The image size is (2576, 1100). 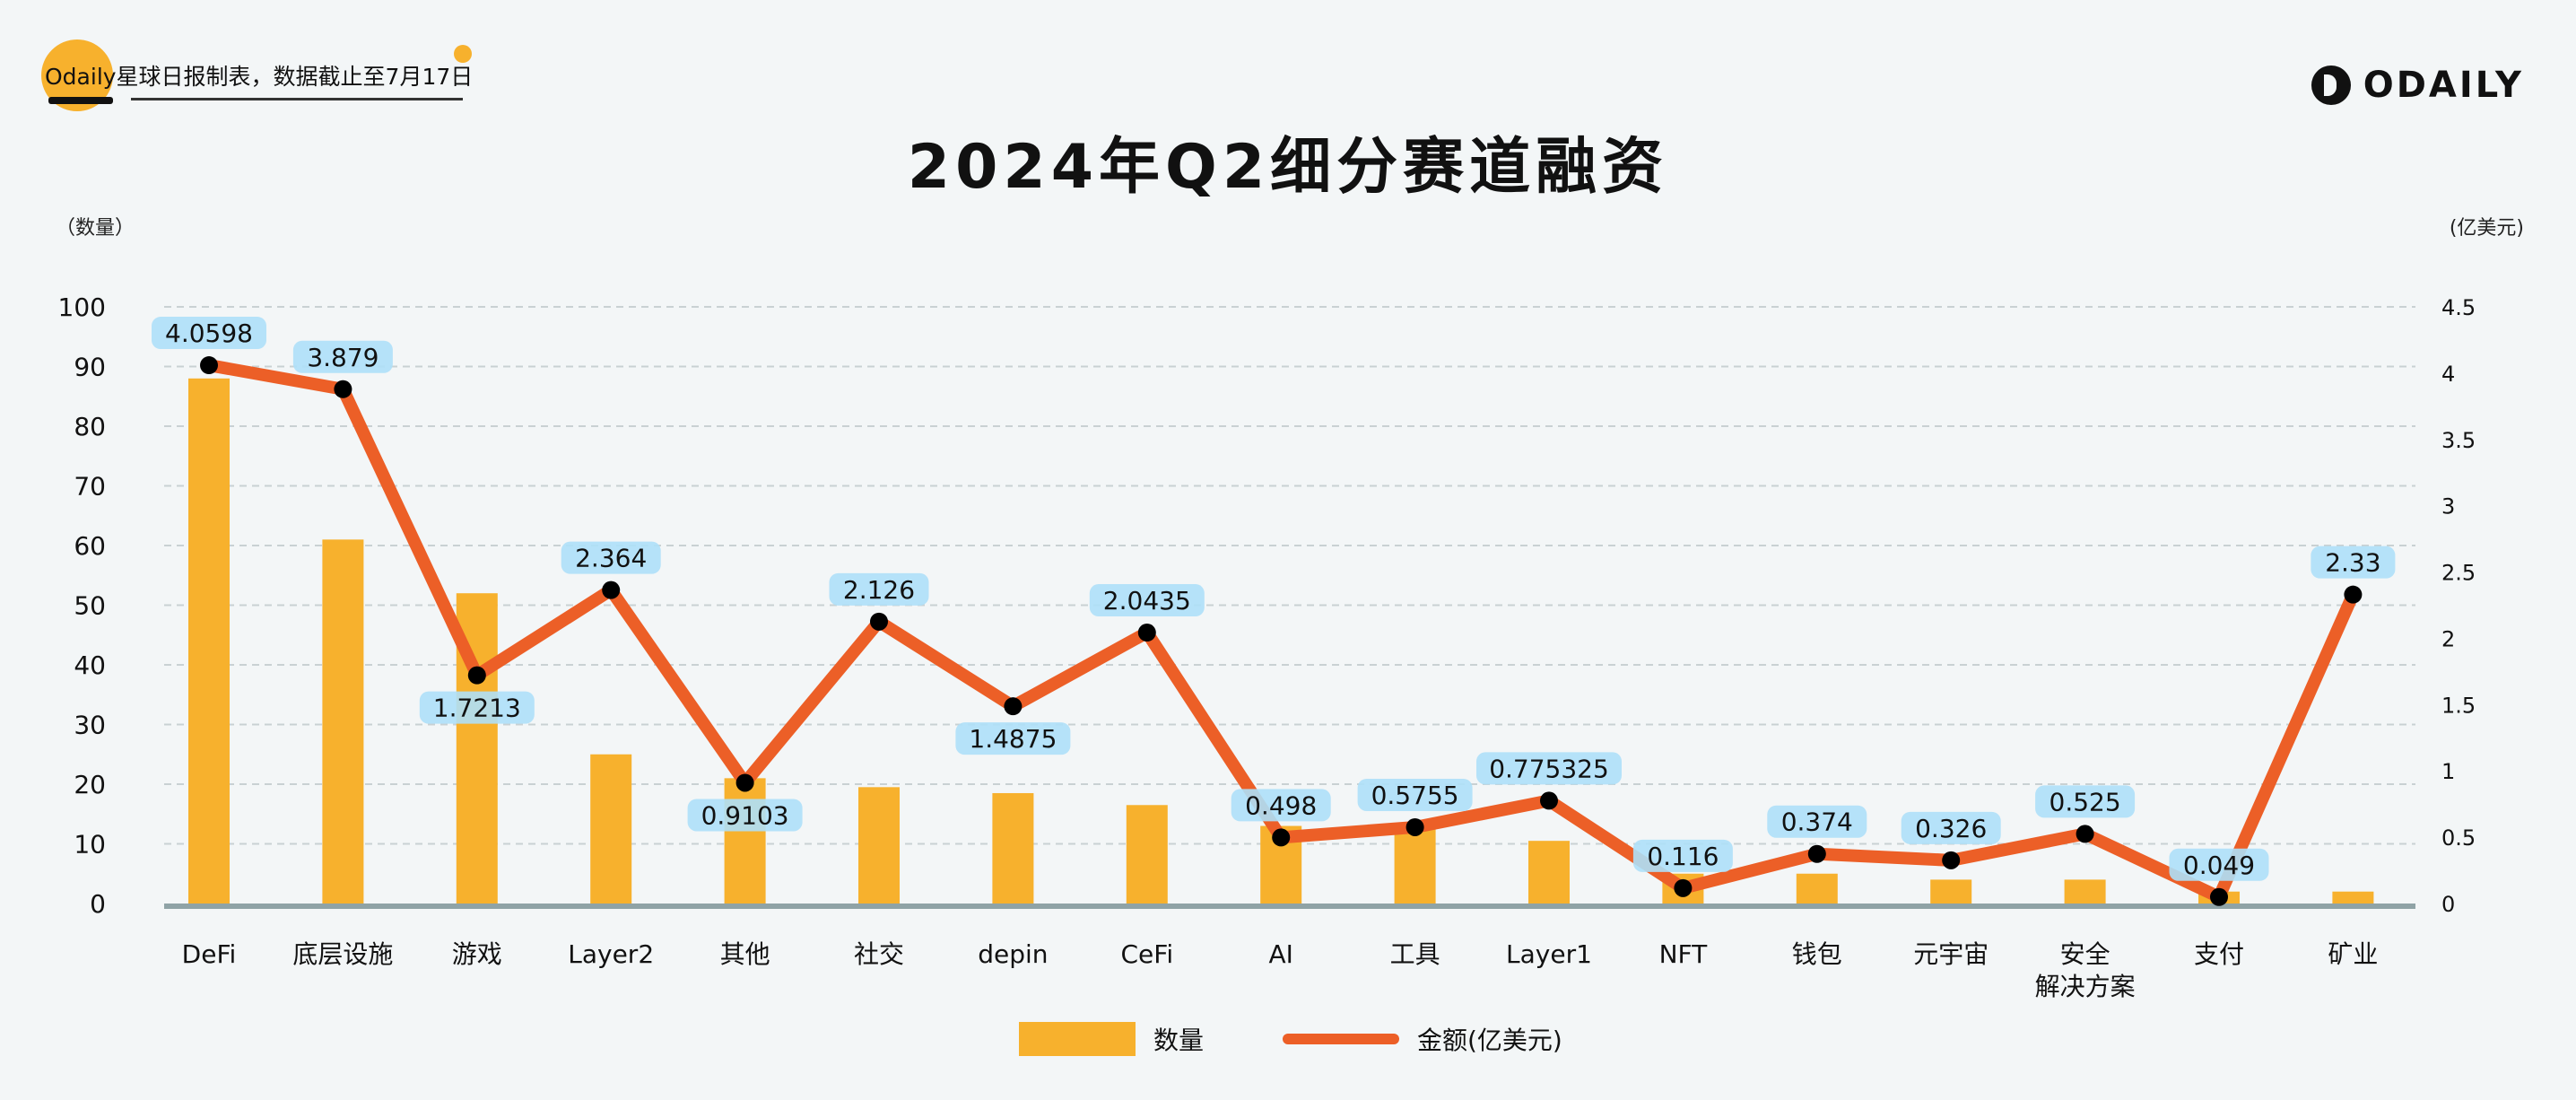 I want to click on data-label: 0.525, so click(x=2085, y=801).